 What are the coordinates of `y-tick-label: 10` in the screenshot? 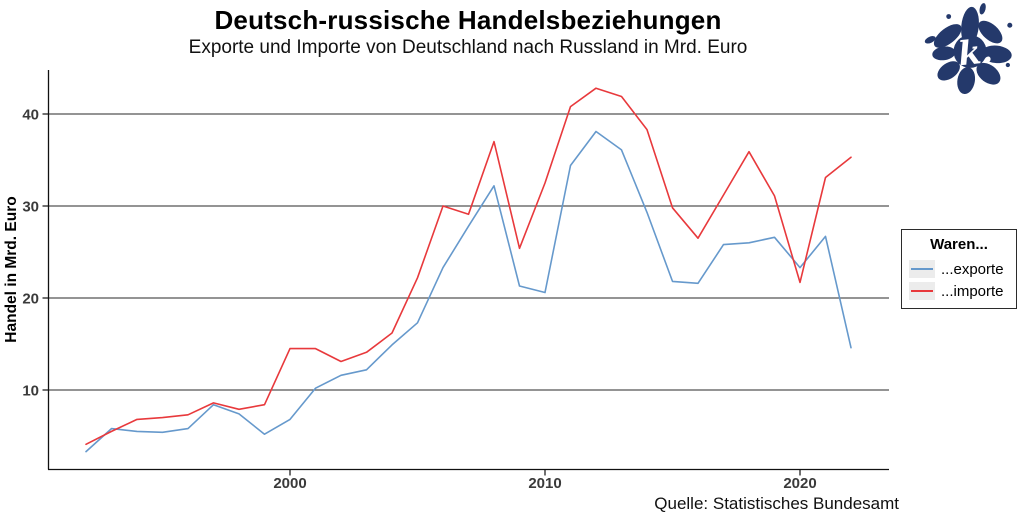 It's located at (30, 391).